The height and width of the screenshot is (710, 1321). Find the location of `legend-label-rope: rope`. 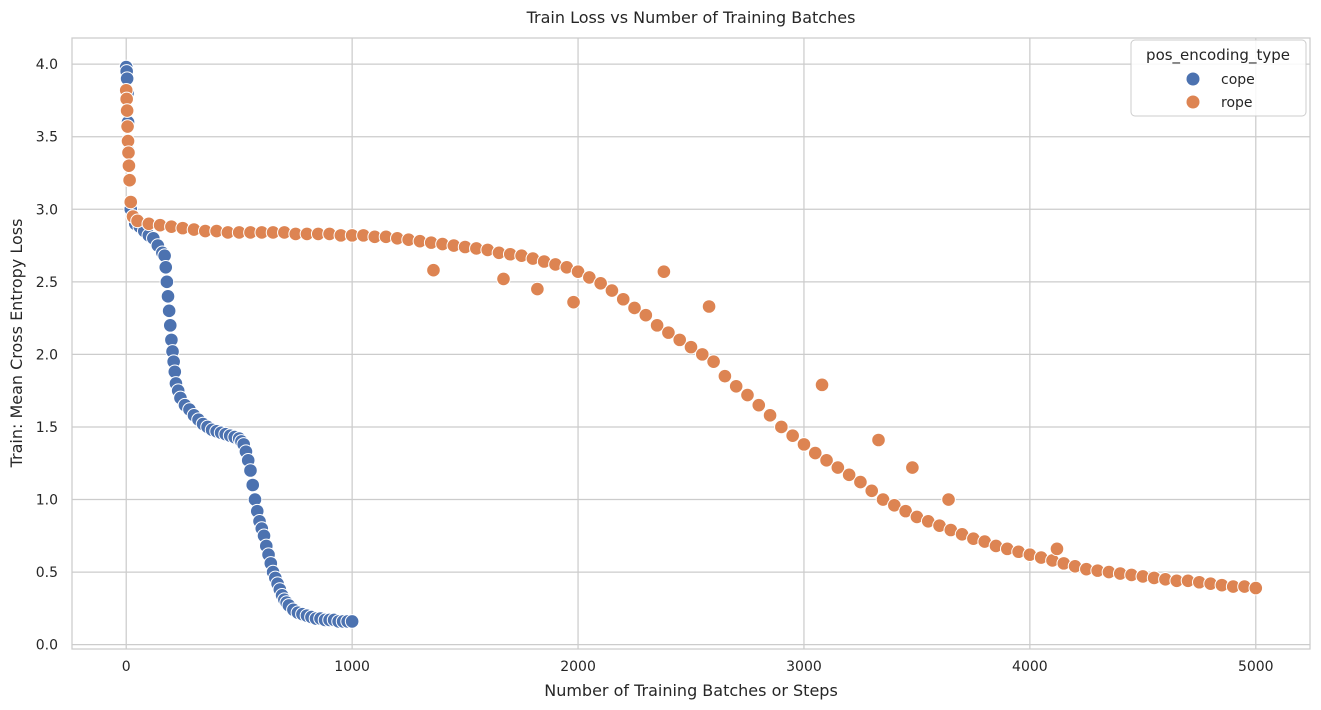

legend-label-rope: rope is located at coordinates (1237, 103).